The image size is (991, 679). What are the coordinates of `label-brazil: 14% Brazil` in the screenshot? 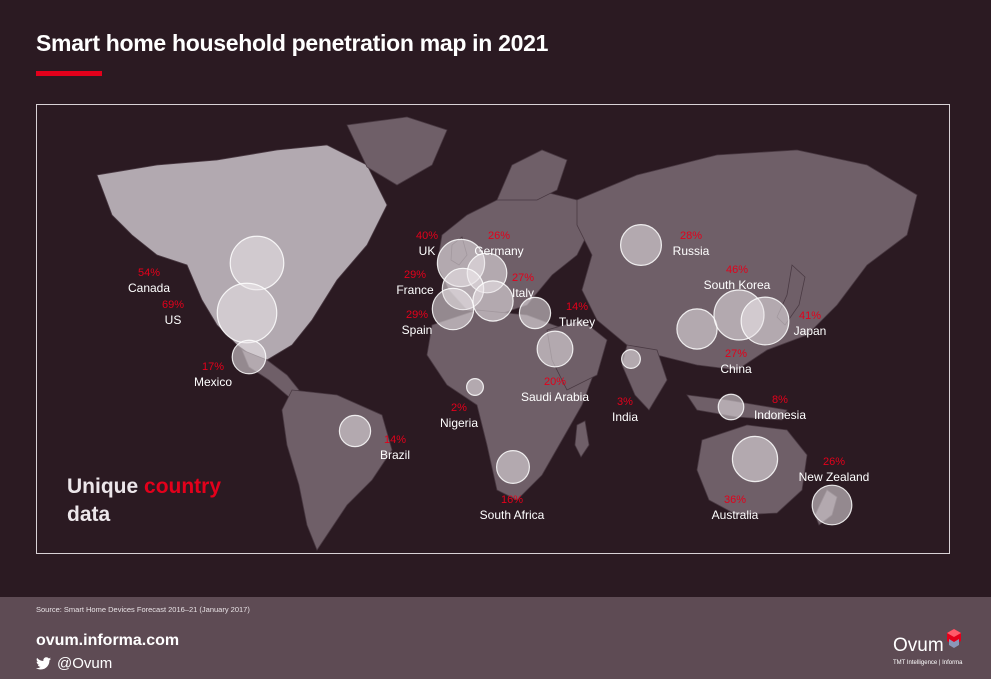 It's located at (395, 448).